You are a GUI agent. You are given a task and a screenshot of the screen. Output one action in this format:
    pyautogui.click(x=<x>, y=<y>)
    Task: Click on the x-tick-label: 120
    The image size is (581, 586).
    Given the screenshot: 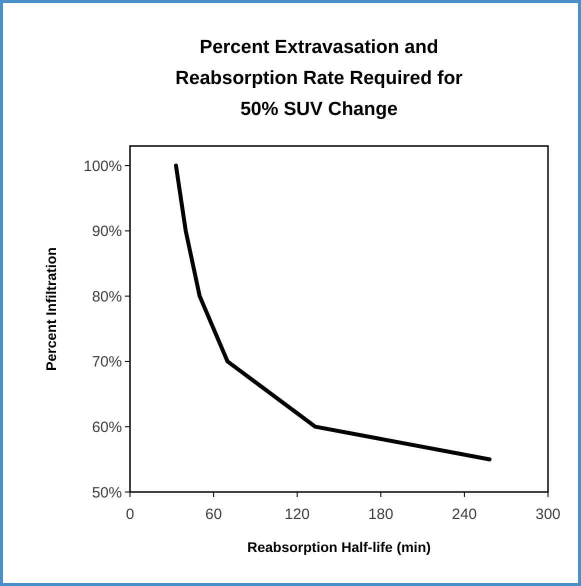 What is the action you would take?
    pyautogui.click(x=297, y=514)
    